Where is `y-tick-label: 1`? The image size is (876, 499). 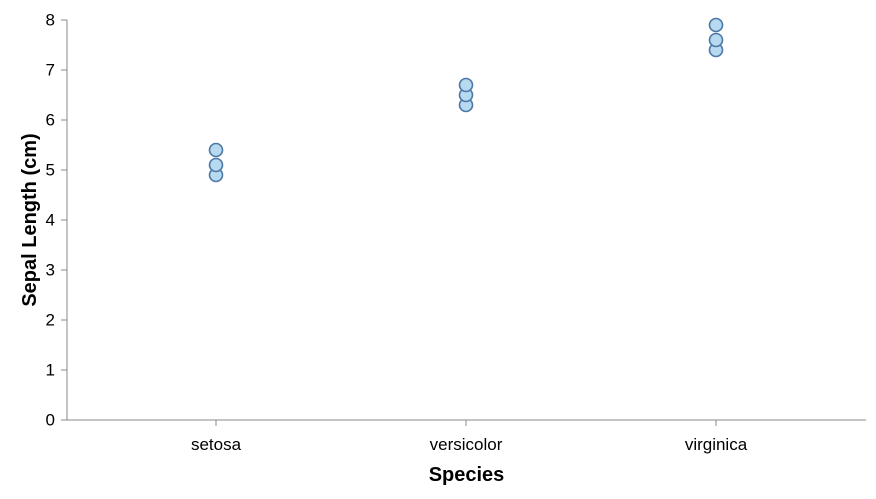
y-tick-label: 1 is located at coordinates (50, 370).